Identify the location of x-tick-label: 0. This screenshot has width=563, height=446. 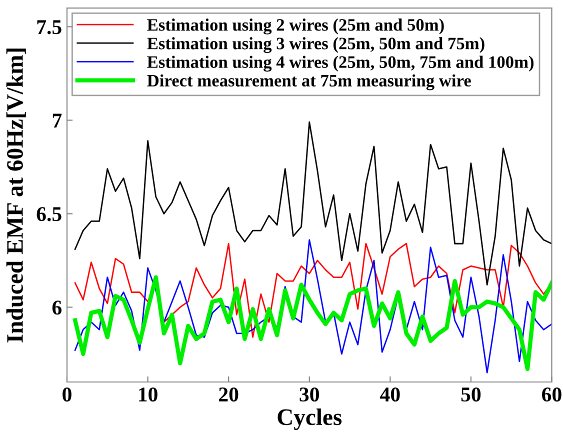
(67, 394).